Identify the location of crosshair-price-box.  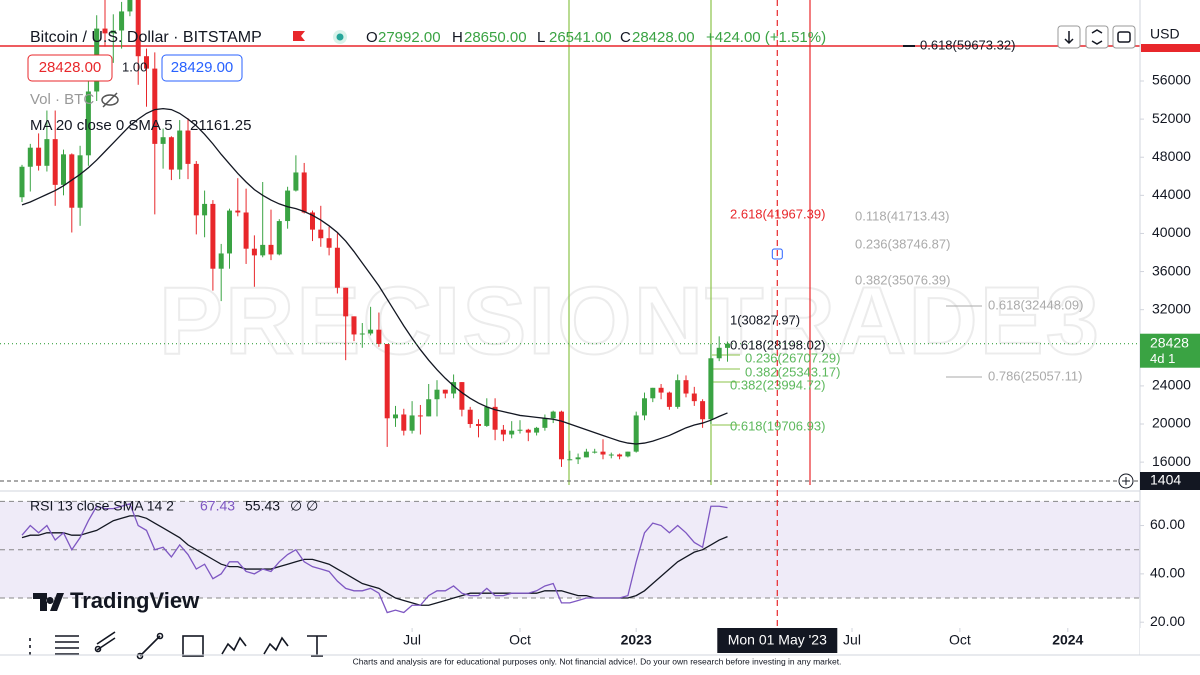
(1170, 481).